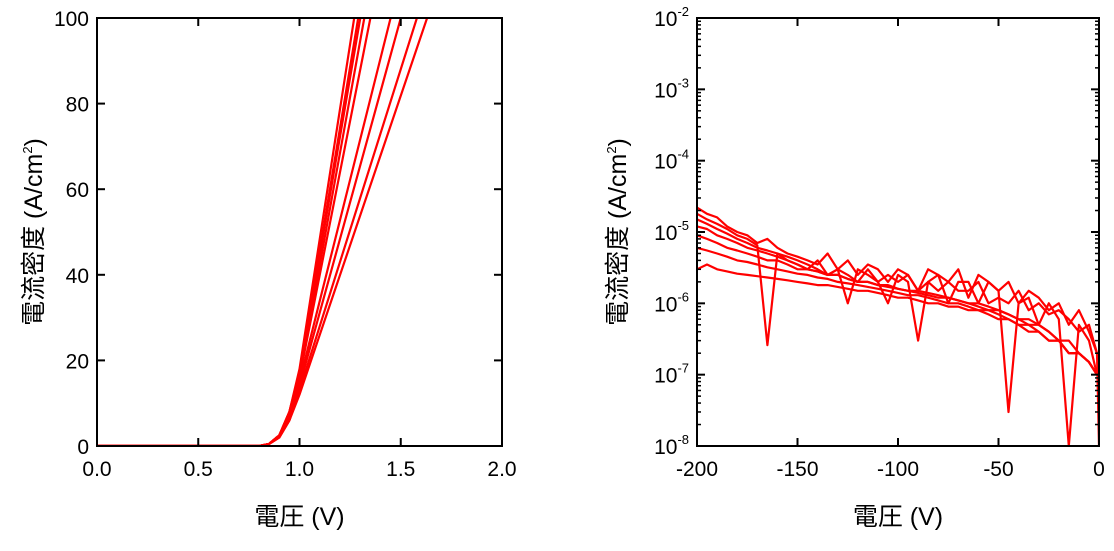  Describe the element at coordinates (898, 469) in the screenshot. I see `right-x-tick-label: -100` at that location.